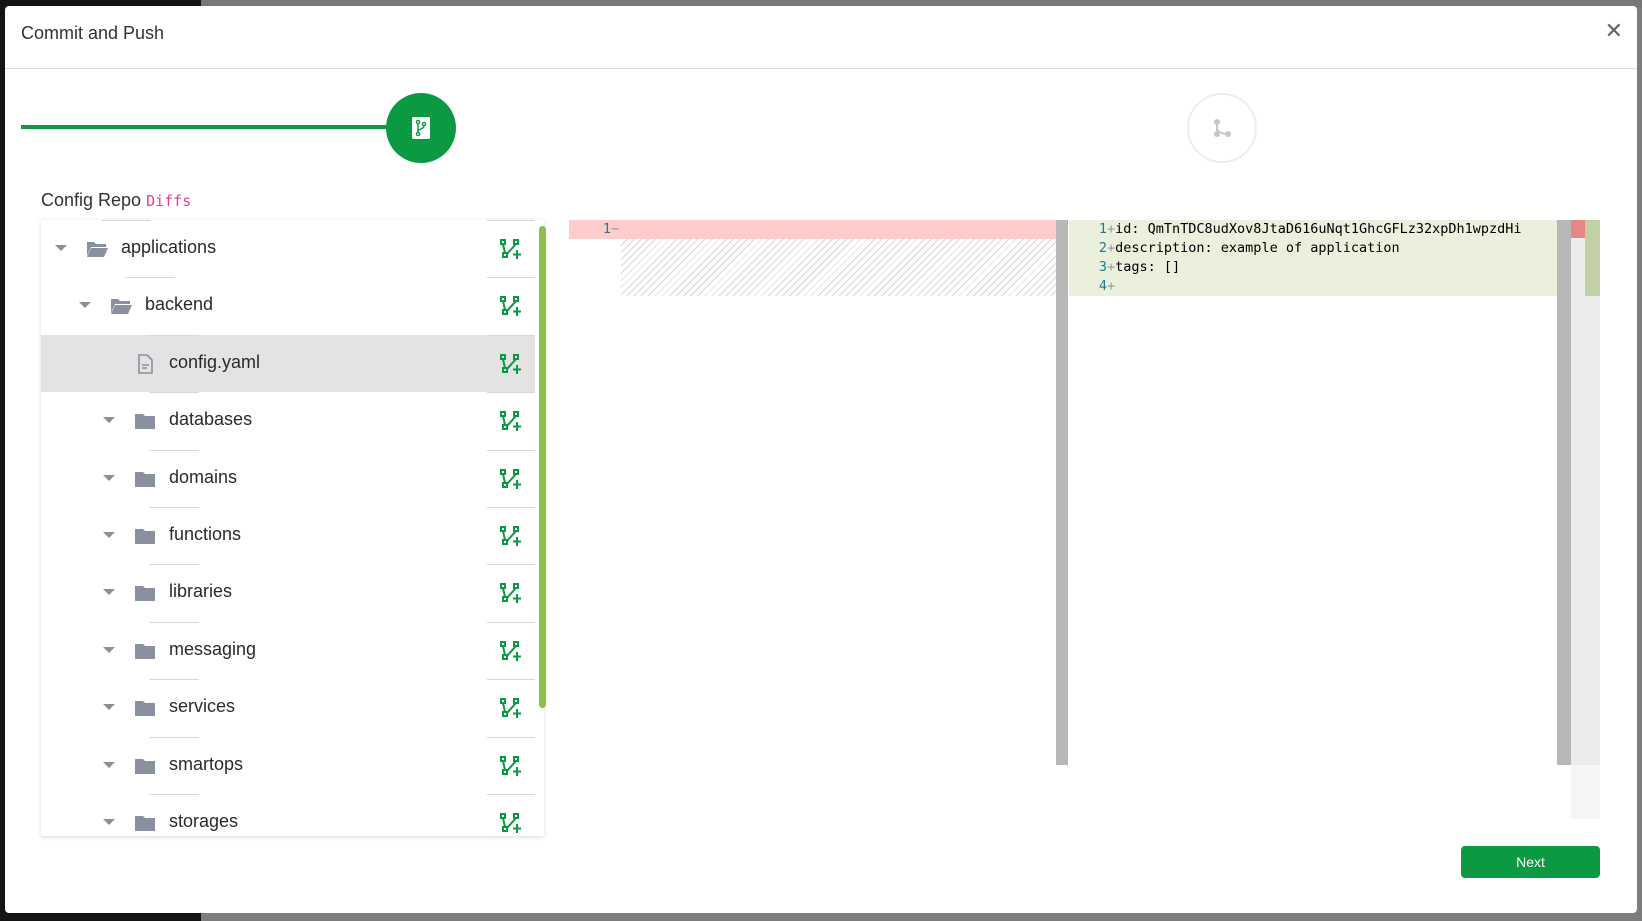 This screenshot has height=921, width=1642. What do you see at coordinates (206, 763) in the screenshot?
I see `tree-item-label: smartops` at bounding box center [206, 763].